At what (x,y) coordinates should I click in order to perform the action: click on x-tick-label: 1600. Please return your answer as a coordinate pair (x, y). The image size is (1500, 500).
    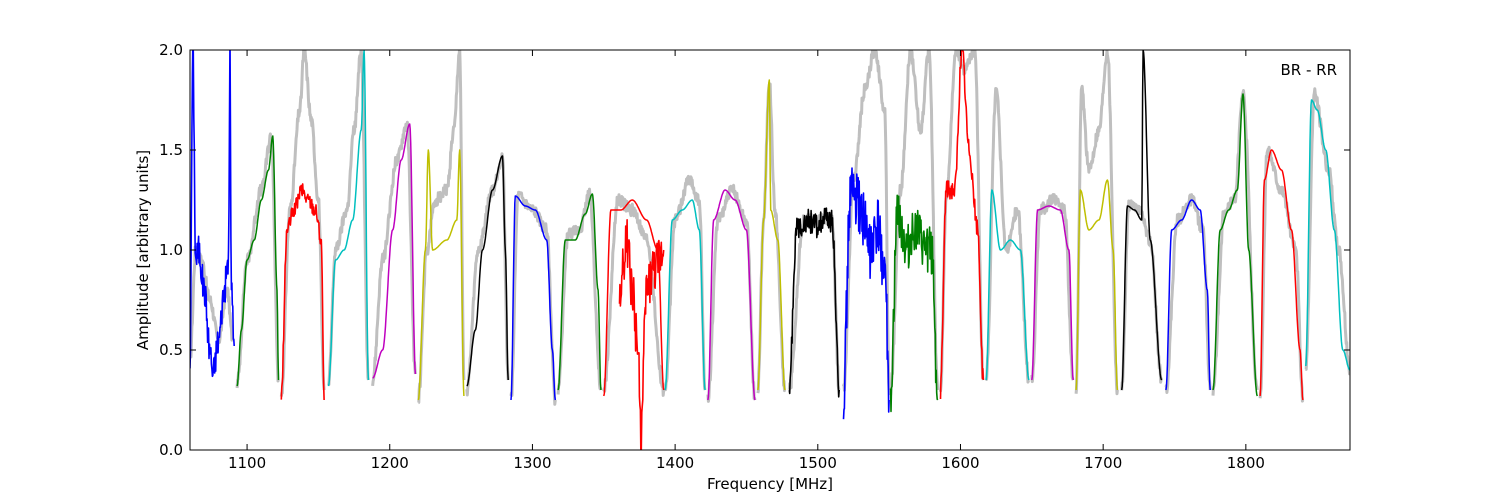
    Looking at the image, I should click on (960, 463).